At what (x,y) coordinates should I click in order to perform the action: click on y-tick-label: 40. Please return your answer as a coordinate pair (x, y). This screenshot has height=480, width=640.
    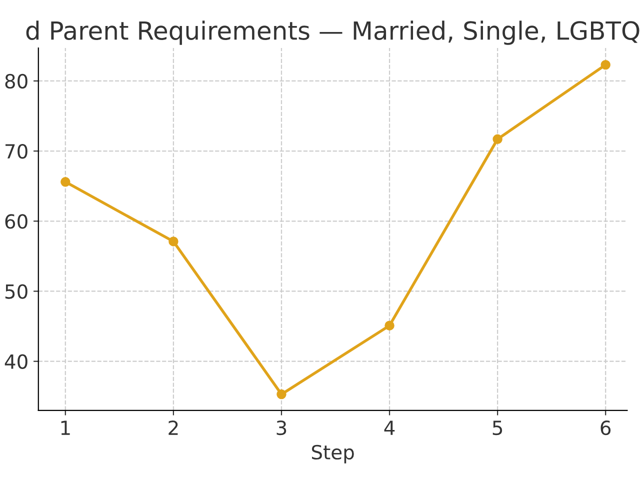
    Looking at the image, I should click on (16, 361).